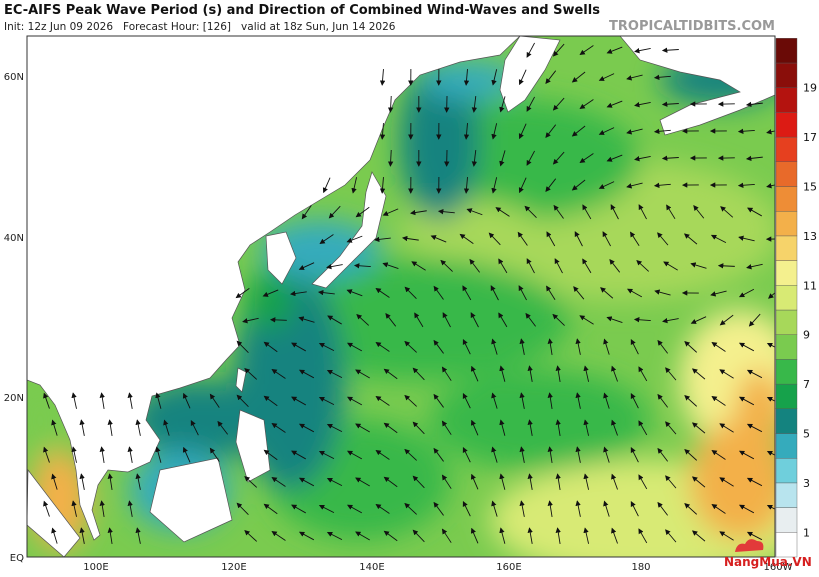 The image size is (819, 577). What do you see at coordinates (810, 137) in the screenshot?
I see `colorbar-label: 17` at bounding box center [810, 137].